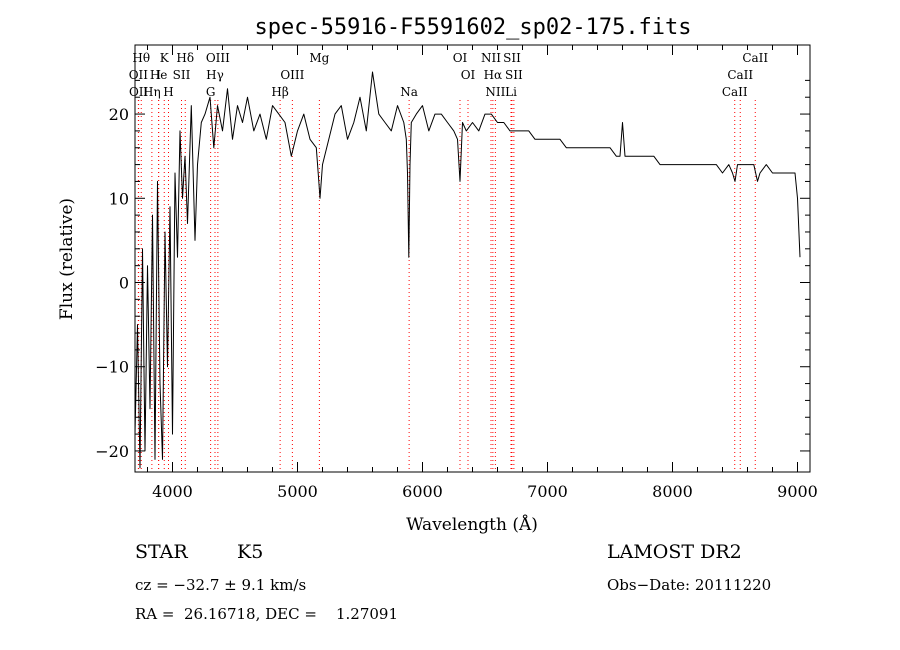 The image size is (900, 650). Describe the element at coordinates (172, 491) in the screenshot. I see `x-tick-label: 4000` at that location.